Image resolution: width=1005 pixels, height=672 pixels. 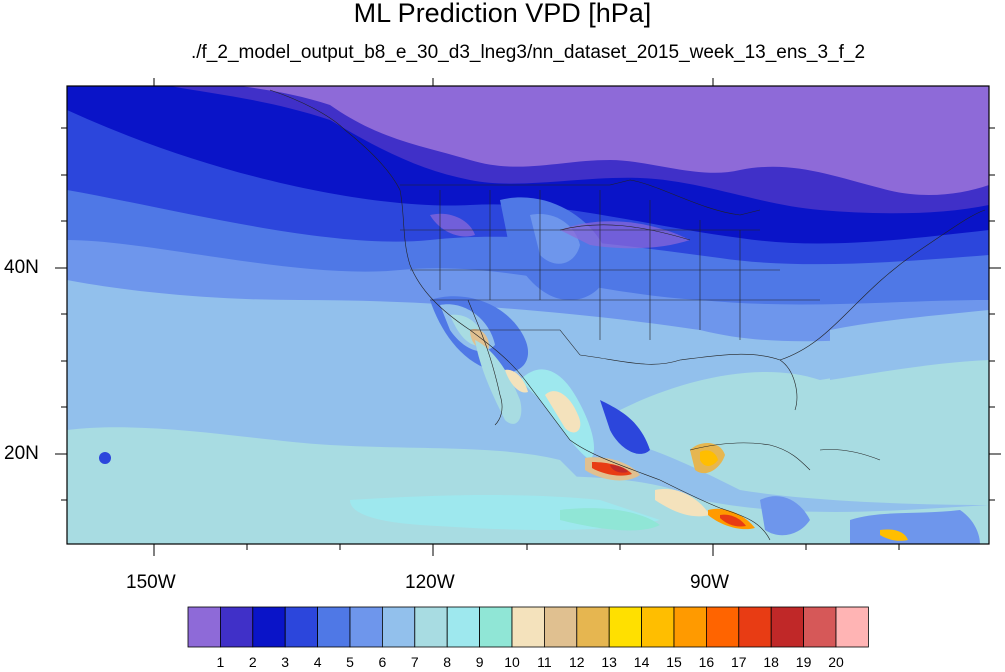 What do you see at coordinates (512, 662) in the screenshot?
I see `colorbar-label: 10` at bounding box center [512, 662].